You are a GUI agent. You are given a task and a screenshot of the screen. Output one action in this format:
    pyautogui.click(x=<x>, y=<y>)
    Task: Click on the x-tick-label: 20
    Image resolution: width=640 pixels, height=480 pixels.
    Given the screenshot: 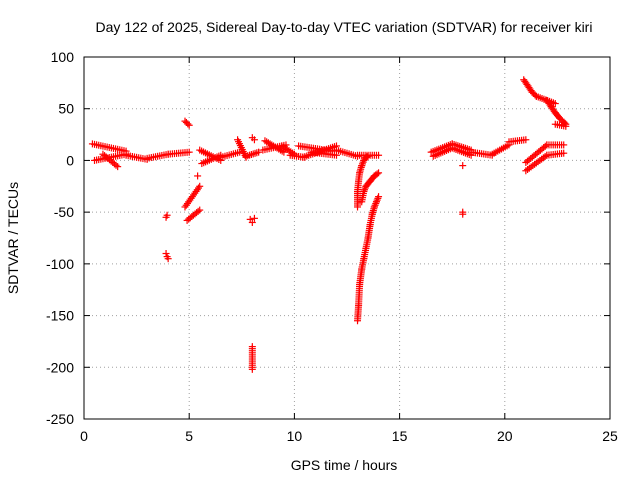 What is the action you would take?
    pyautogui.click(x=505, y=436)
    